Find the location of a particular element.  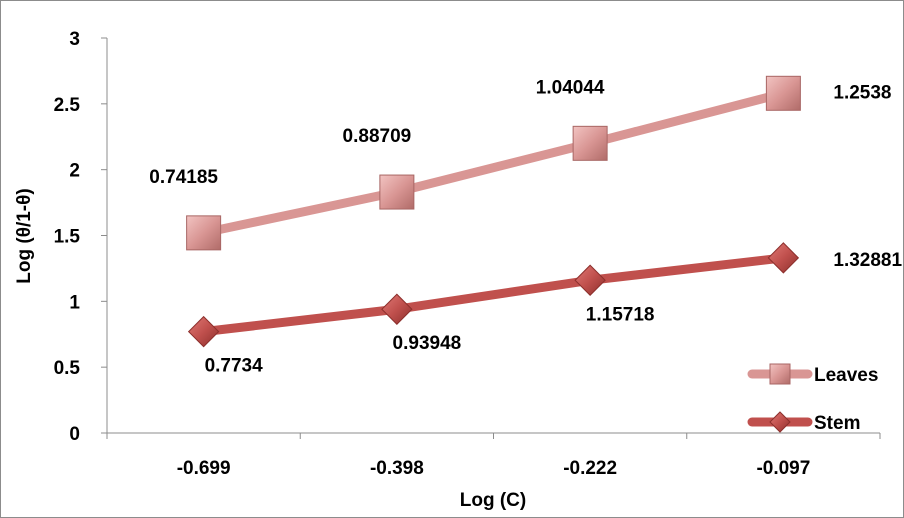

x-tick-label: -0.398 is located at coordinates (397, 468).